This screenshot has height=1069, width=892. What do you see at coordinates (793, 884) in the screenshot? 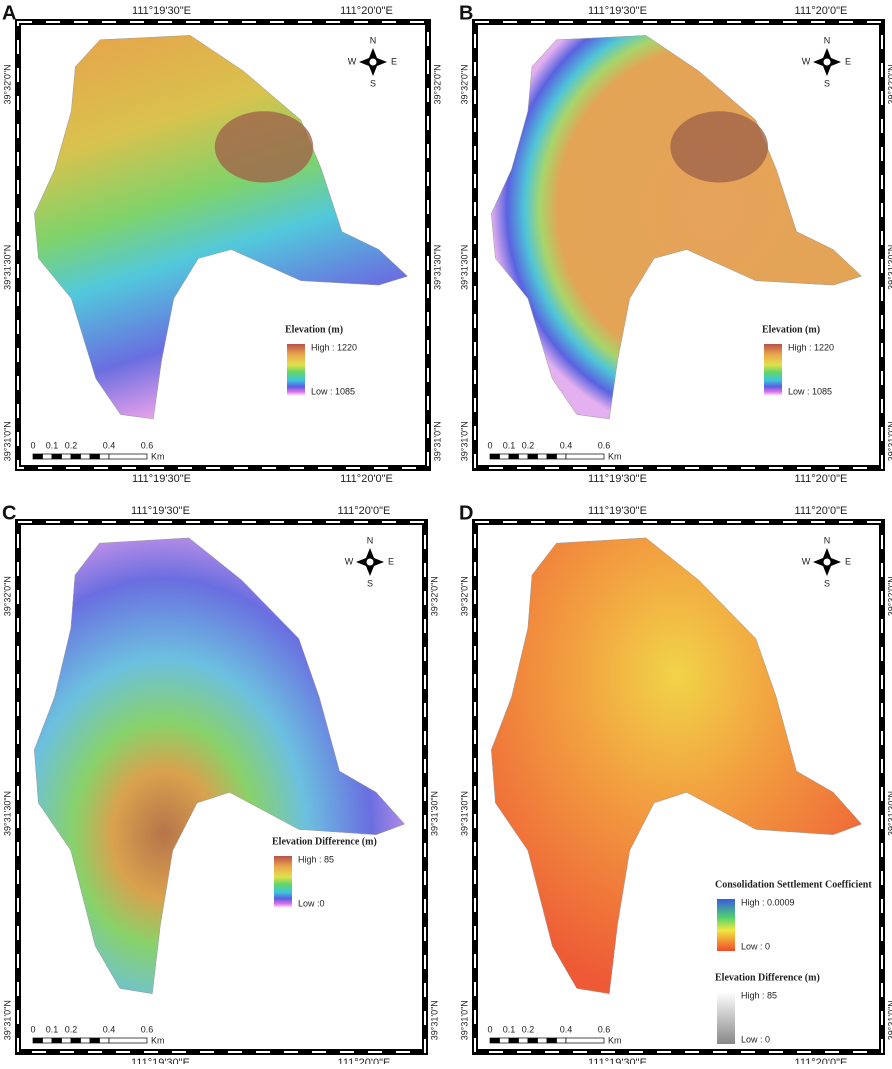
I see `legend-title: Consolidation Settlement Coefficient` at bounding box center [793, 884].